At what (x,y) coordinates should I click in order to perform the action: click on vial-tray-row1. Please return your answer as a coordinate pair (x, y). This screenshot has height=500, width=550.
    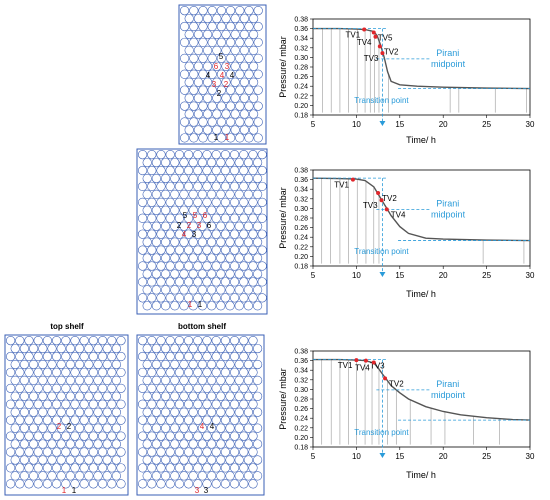
    Looking at the image, I should click on (222, 74).